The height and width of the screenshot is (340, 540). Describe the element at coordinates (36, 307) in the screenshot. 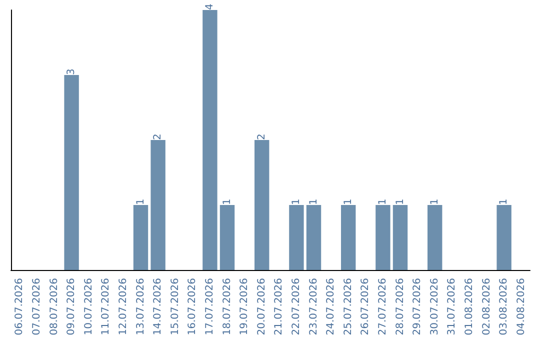

I see `x-tick-label: 07.07.2026` at that location.